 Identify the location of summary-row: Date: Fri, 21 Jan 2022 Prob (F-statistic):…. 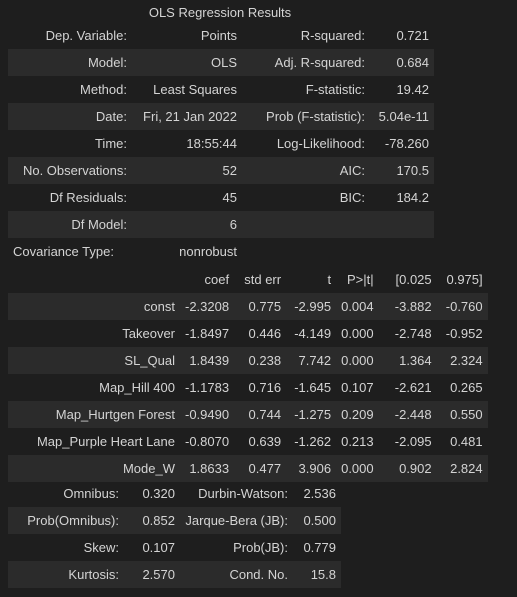
(221, 116).